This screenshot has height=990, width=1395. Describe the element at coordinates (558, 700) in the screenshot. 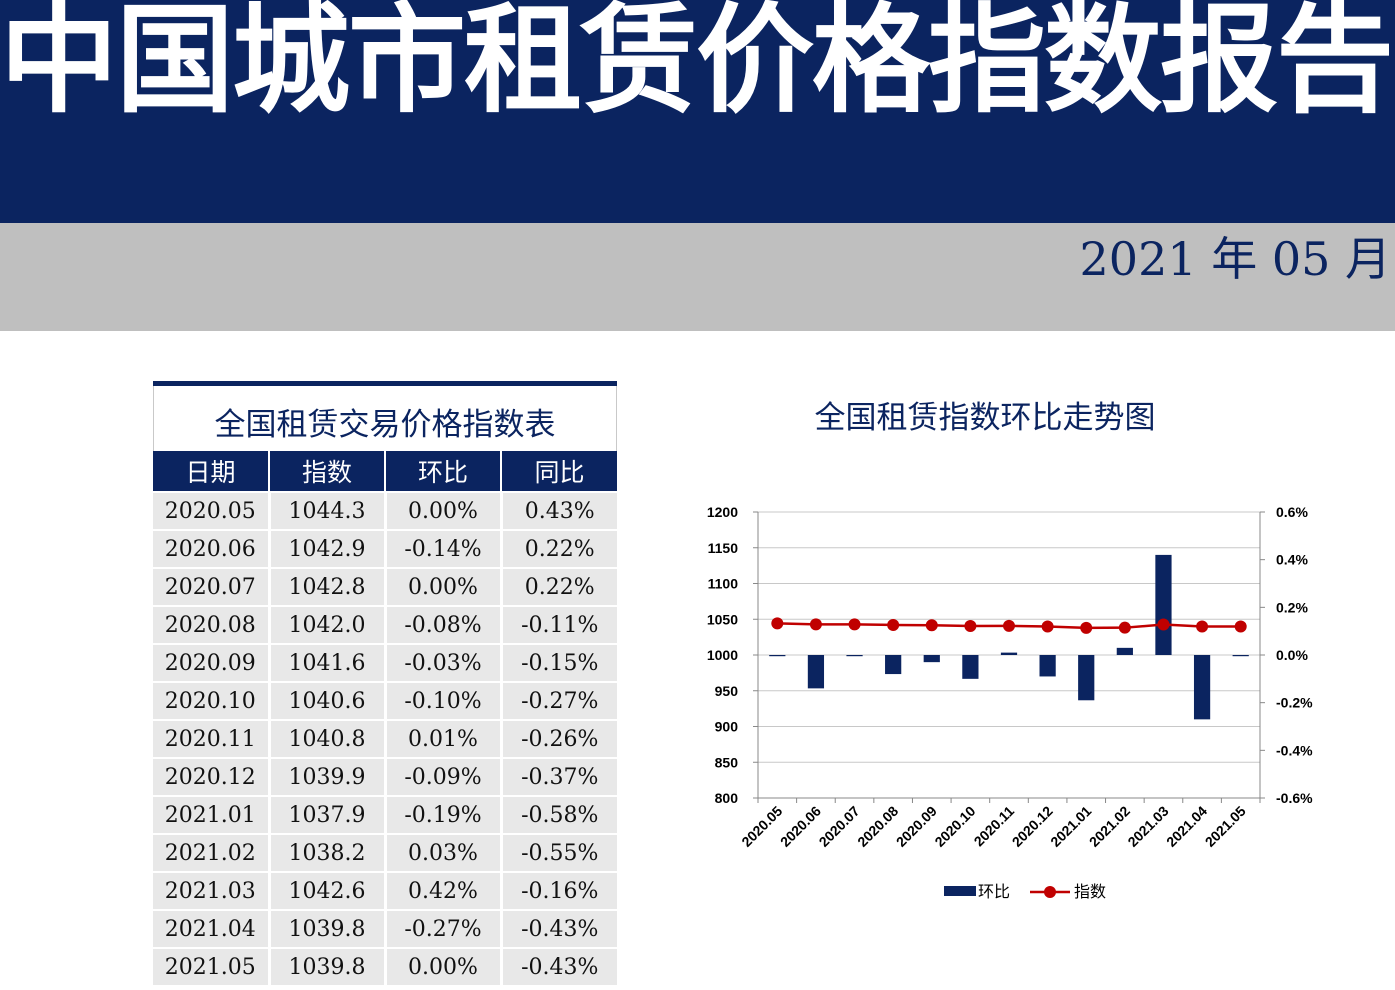

I see `cell-yoy: -0.27%` at that location.